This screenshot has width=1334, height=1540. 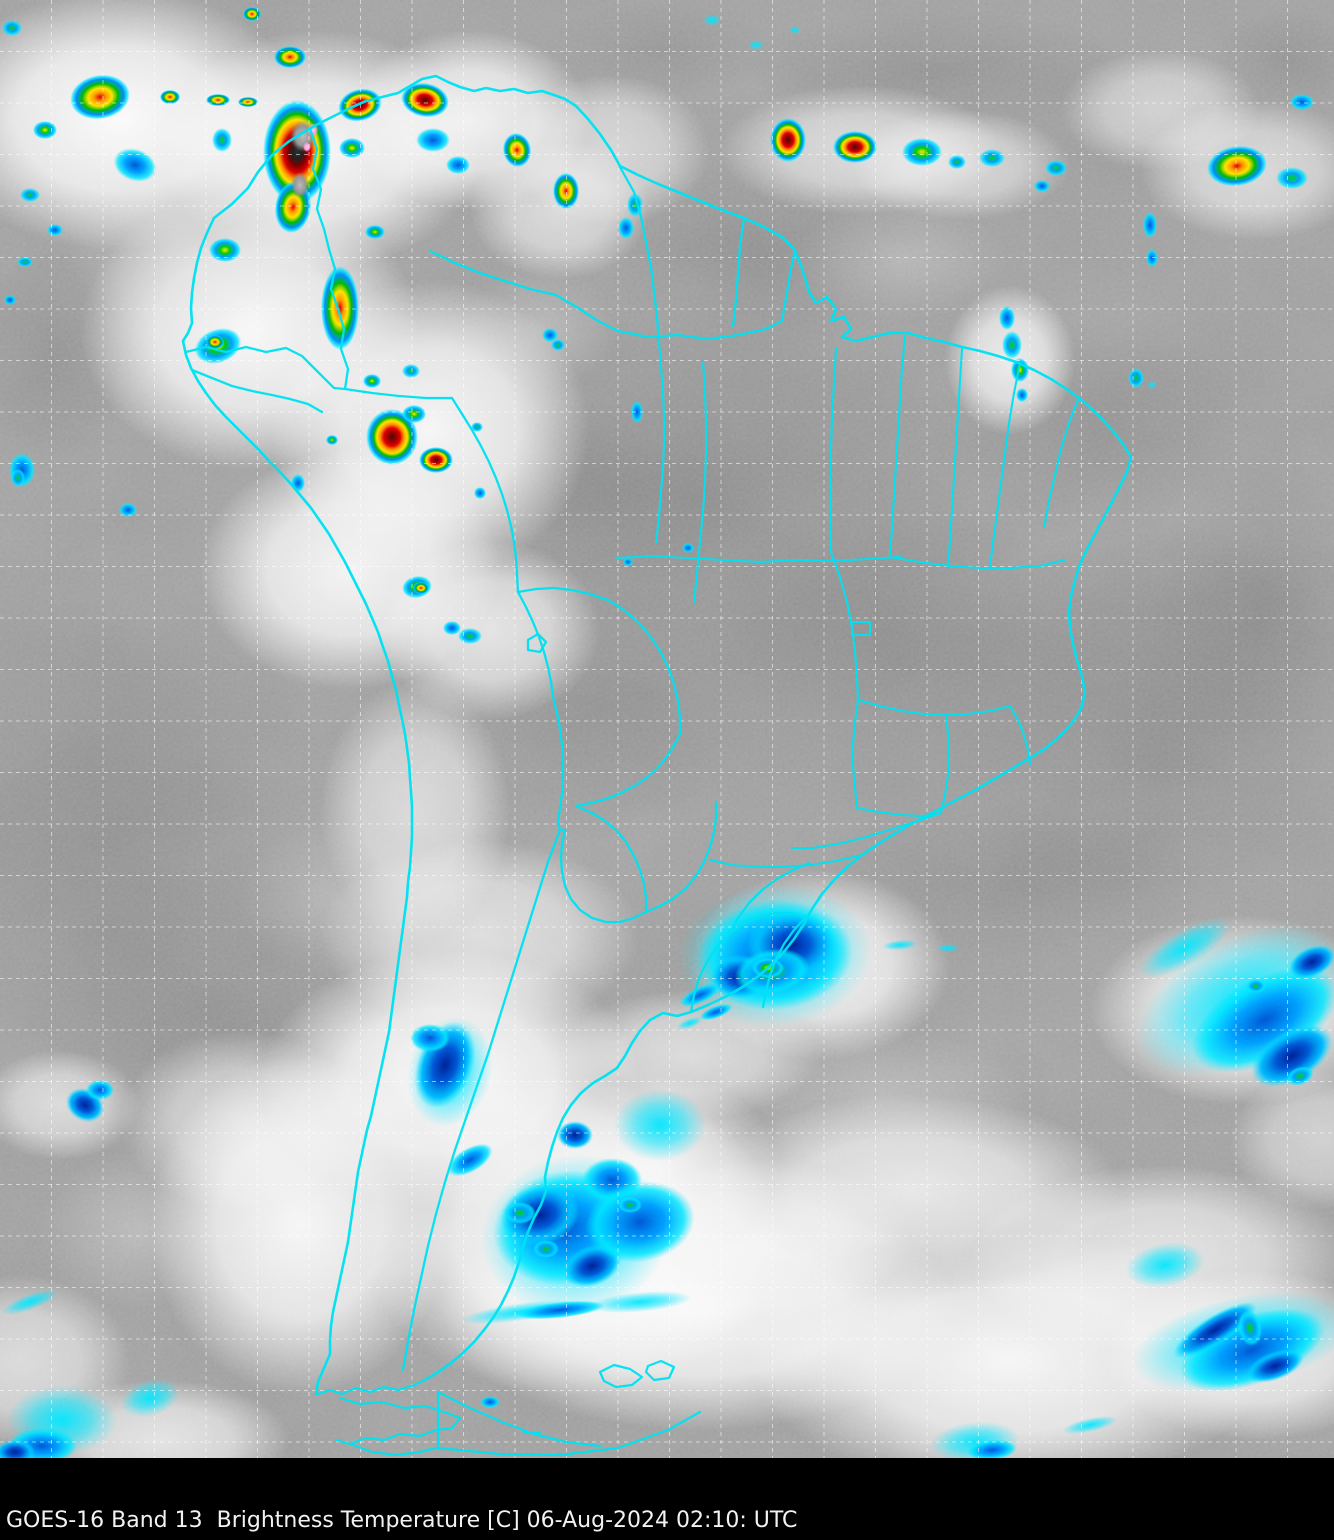 What do you see at coordinates (509, 1417) in the screenshot?
I see `tierra-del-fuego-outline` at bounding box center [509, 1417].